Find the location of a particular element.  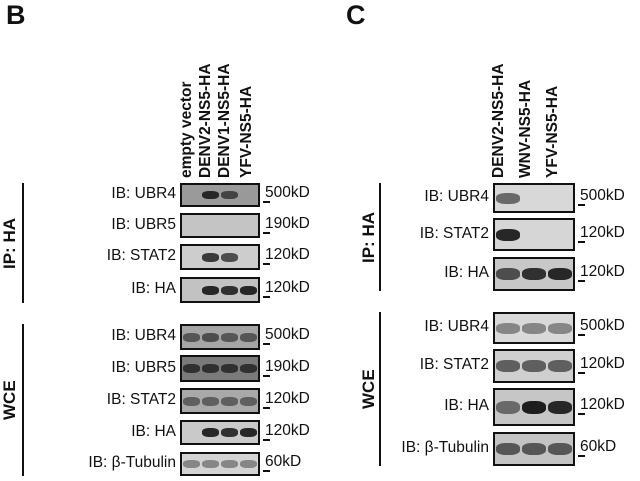

mw-marker: 190kD is located at coordinates (287, 366).